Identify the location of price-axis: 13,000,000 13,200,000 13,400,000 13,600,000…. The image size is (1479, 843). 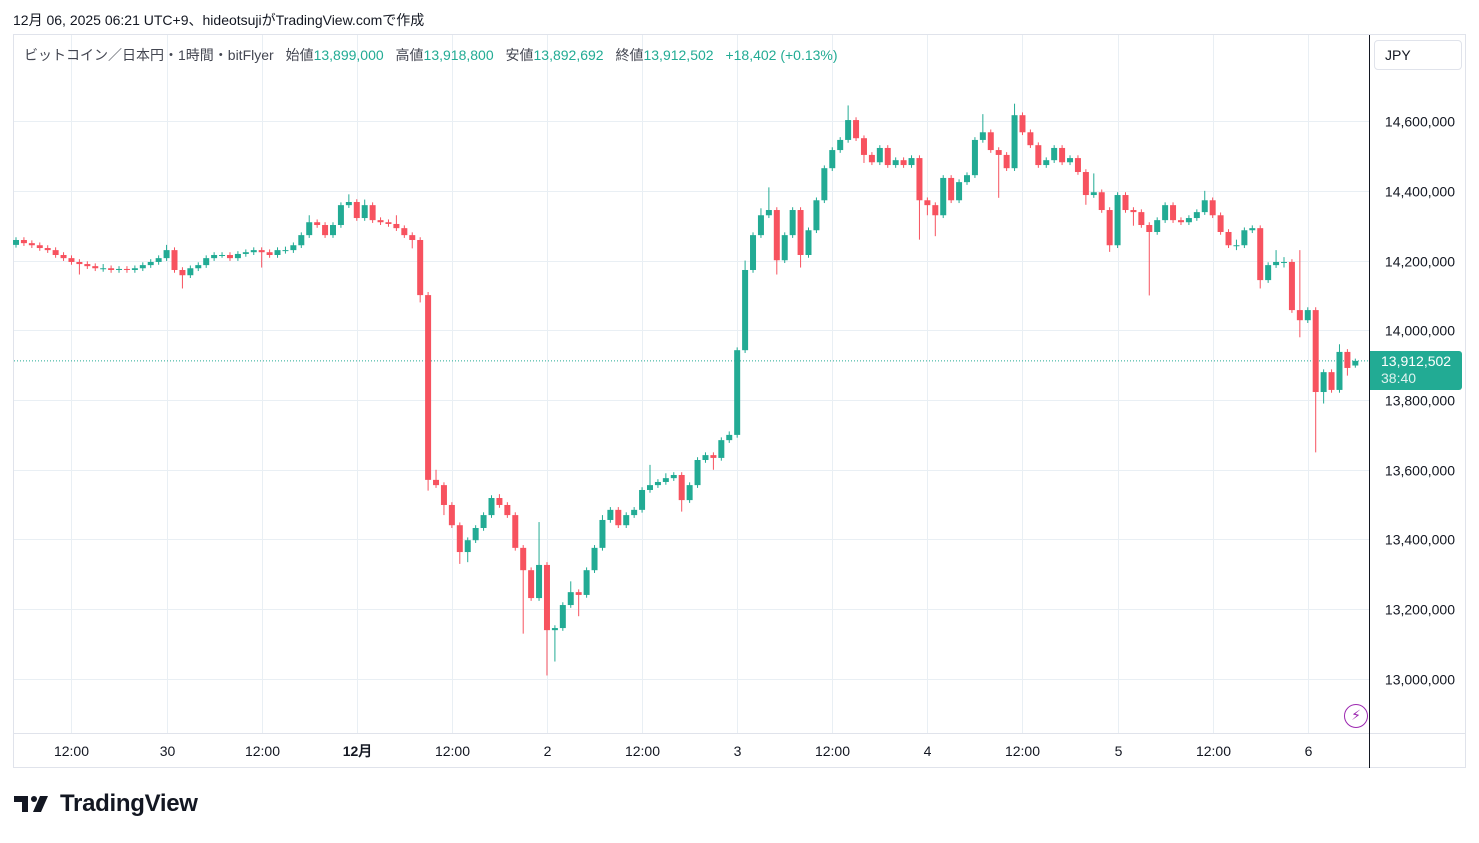
(1420, 401).